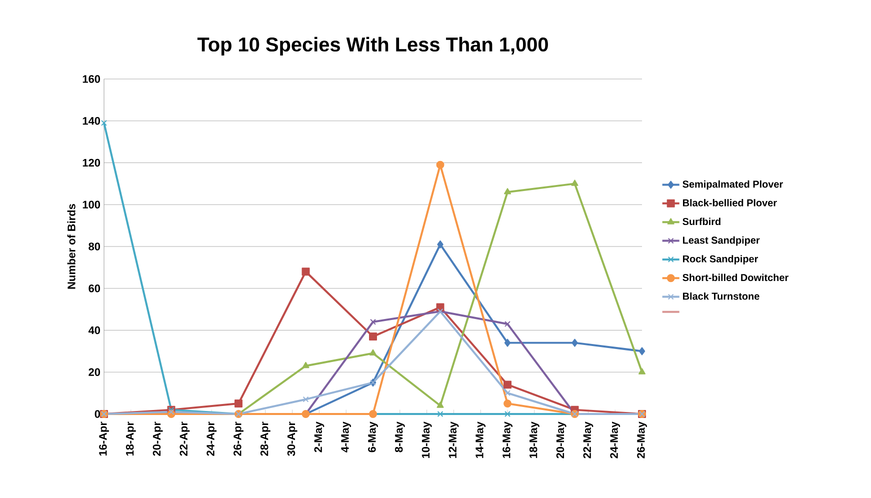 Image resolution: width=871 pixels, height=498 pixels. Describe the element at coordinates (319, 437) in the screenshot. I see `x-tick-label: 2-May` at that location.